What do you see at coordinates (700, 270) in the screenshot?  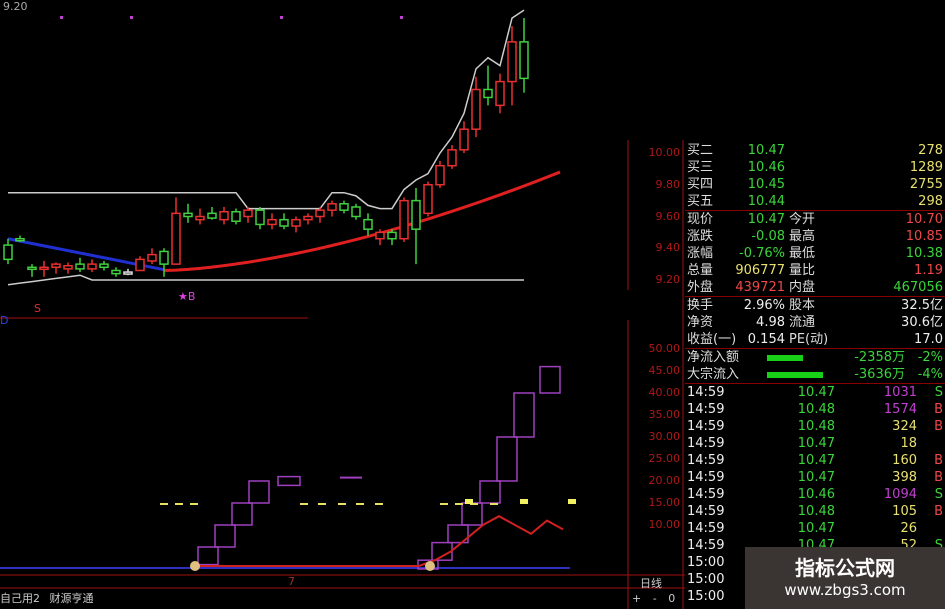 I see `quote-label: 总量` at bounding box center [700, 270].